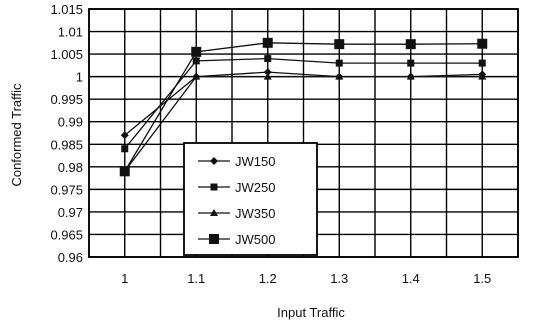 The width and height of the screenshot is (536, 322). Describe the element at coordinates (306, 278) in the screenshot. I see `x-axis-tick-labels: 1 1.1 1.2 1.3 1.4 1.5` at that location.